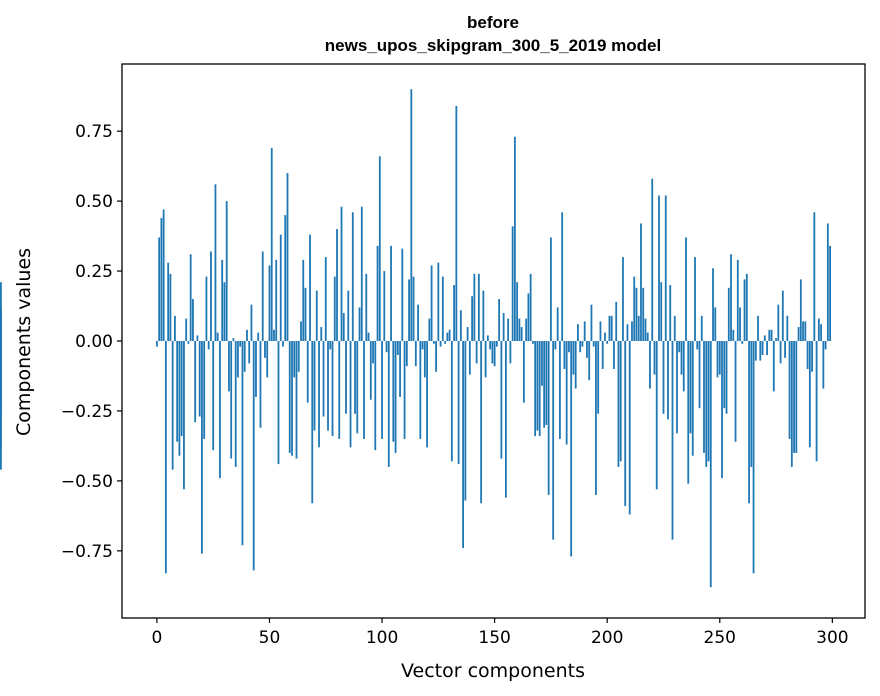 This screenshot has height=696, width=880. Describe the element at coordinates (94, 272) in the screenshot. I see `y-tick-label: 0.25` at that location.